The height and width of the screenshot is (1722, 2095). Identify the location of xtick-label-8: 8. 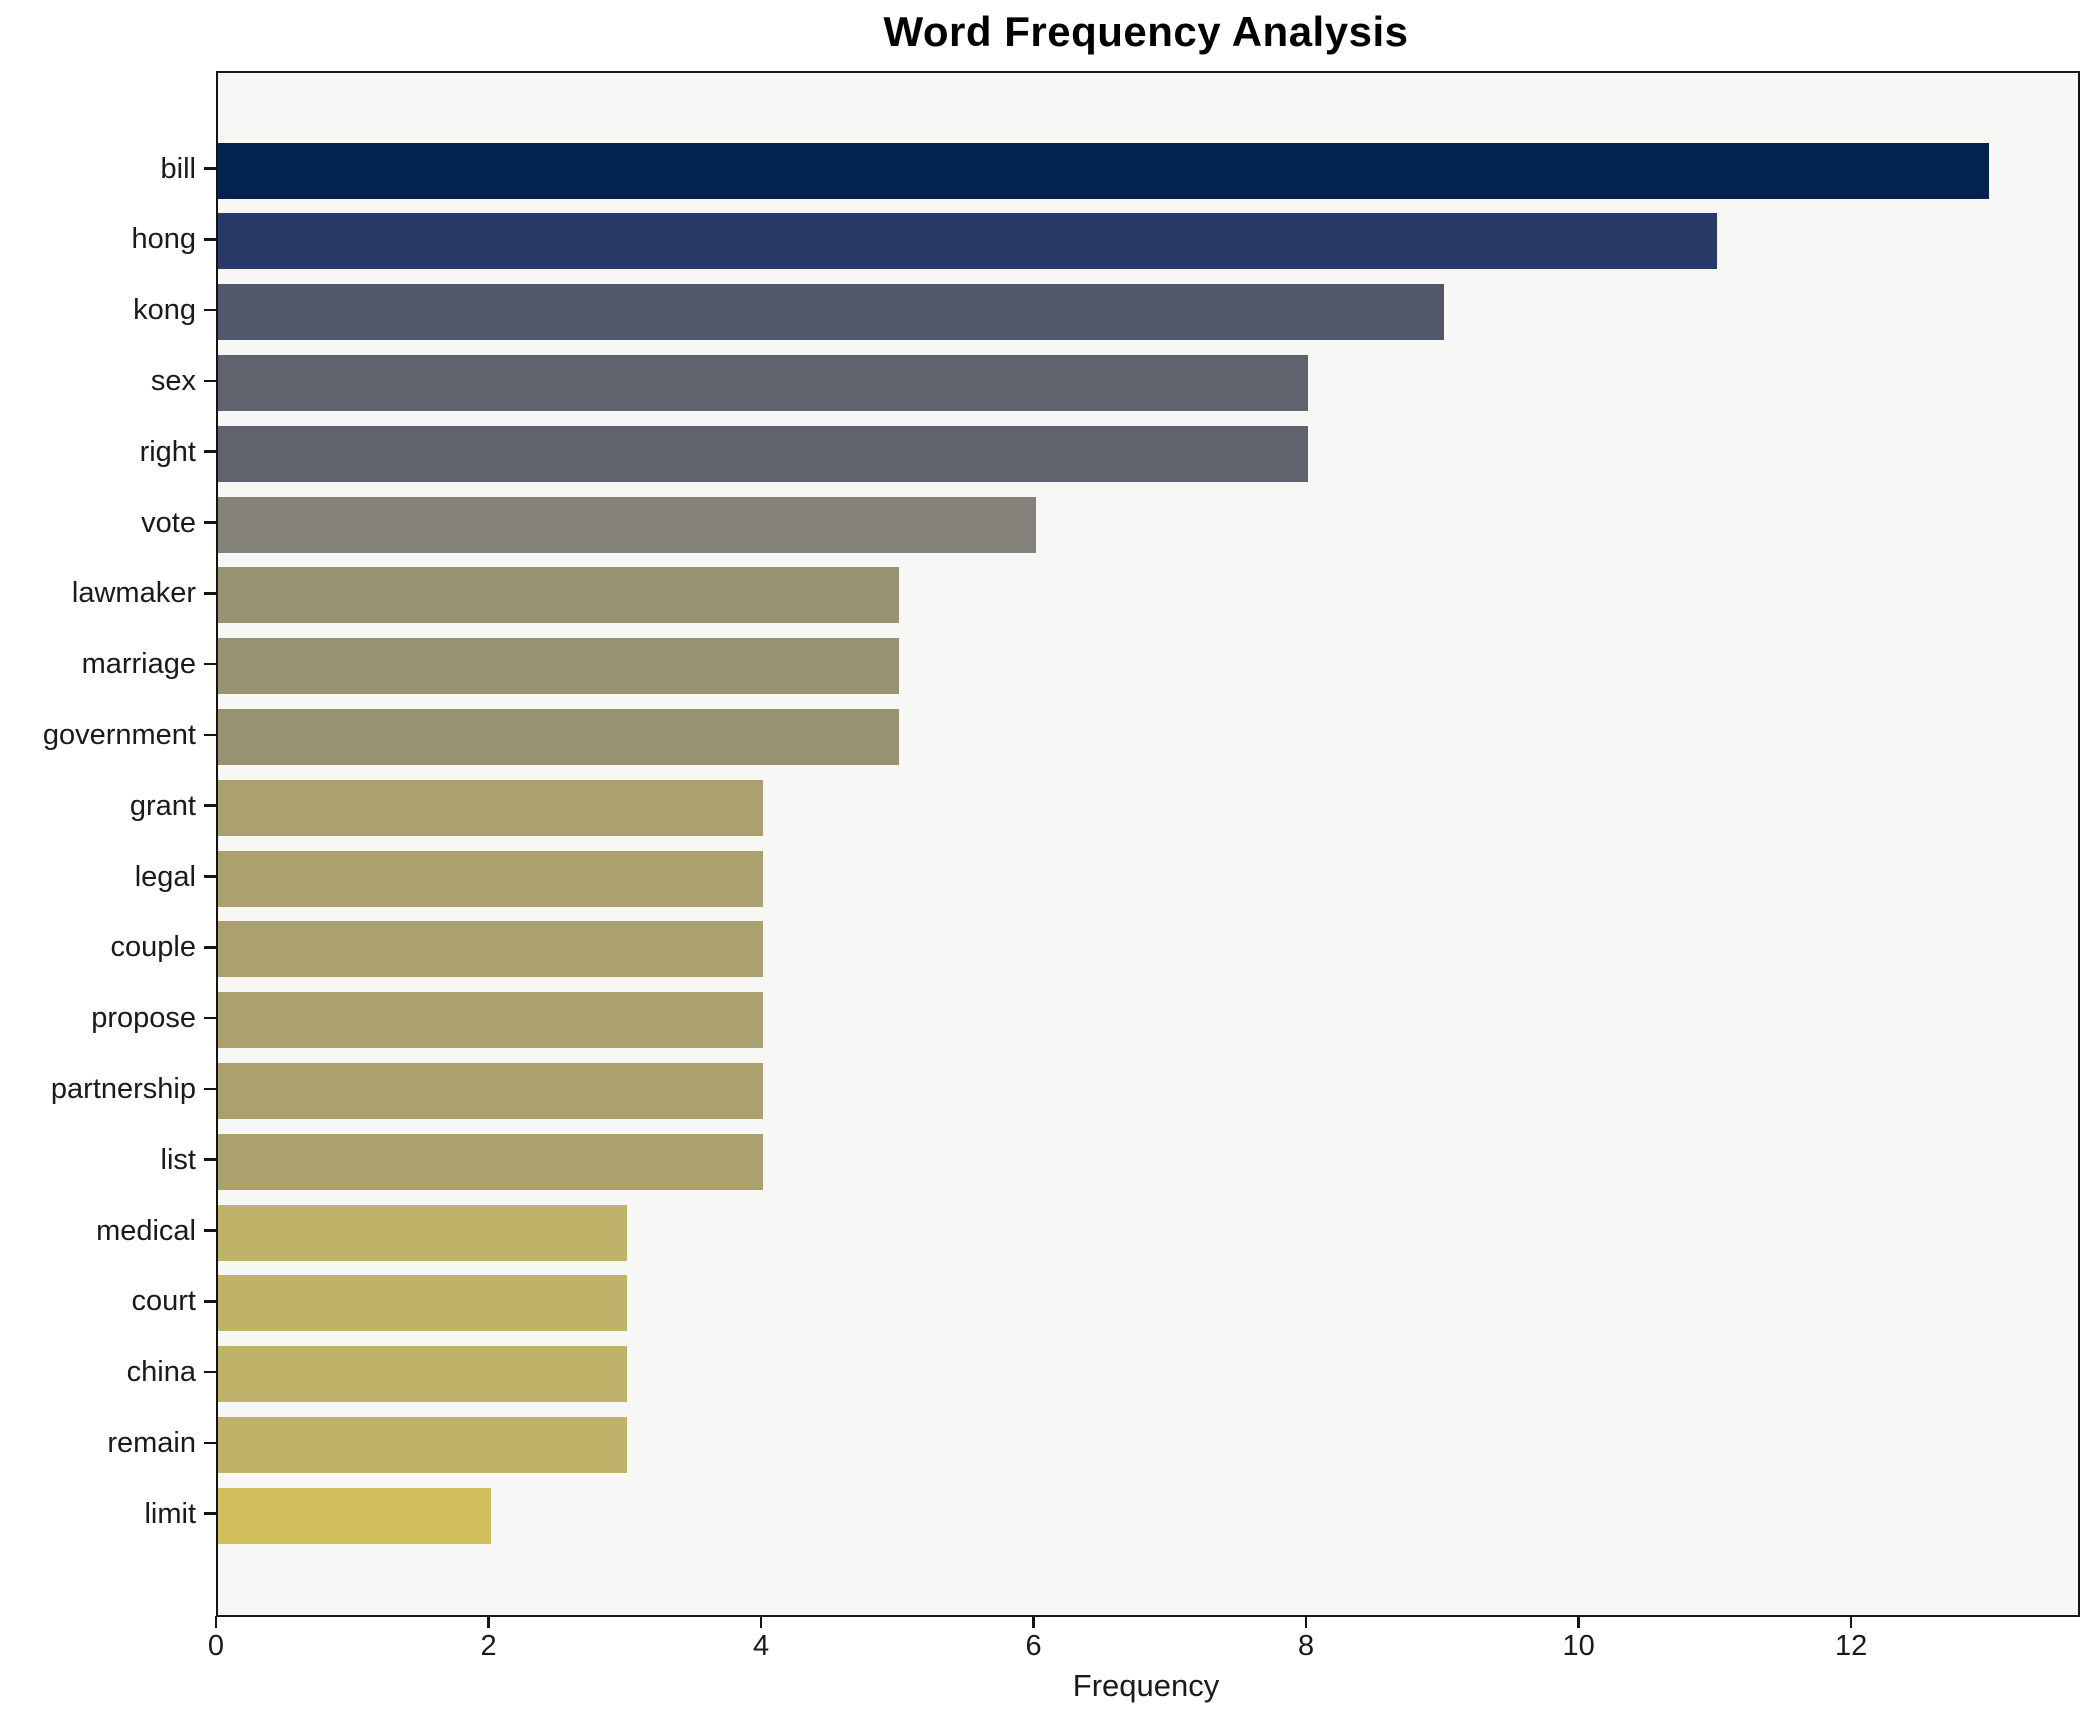
(1306, 1646).